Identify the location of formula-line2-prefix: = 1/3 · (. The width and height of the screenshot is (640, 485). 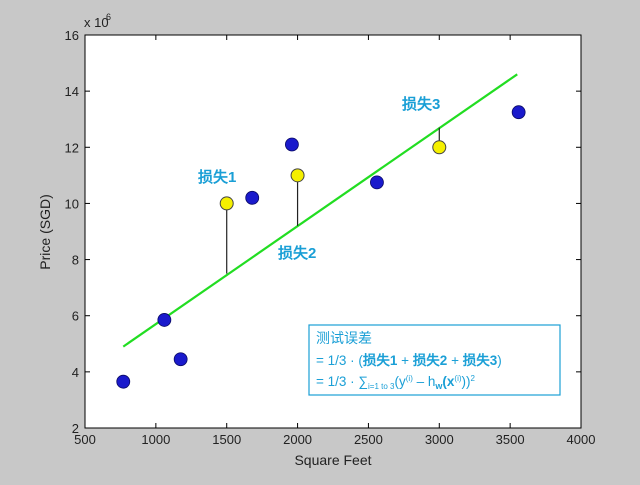
(339, 360).